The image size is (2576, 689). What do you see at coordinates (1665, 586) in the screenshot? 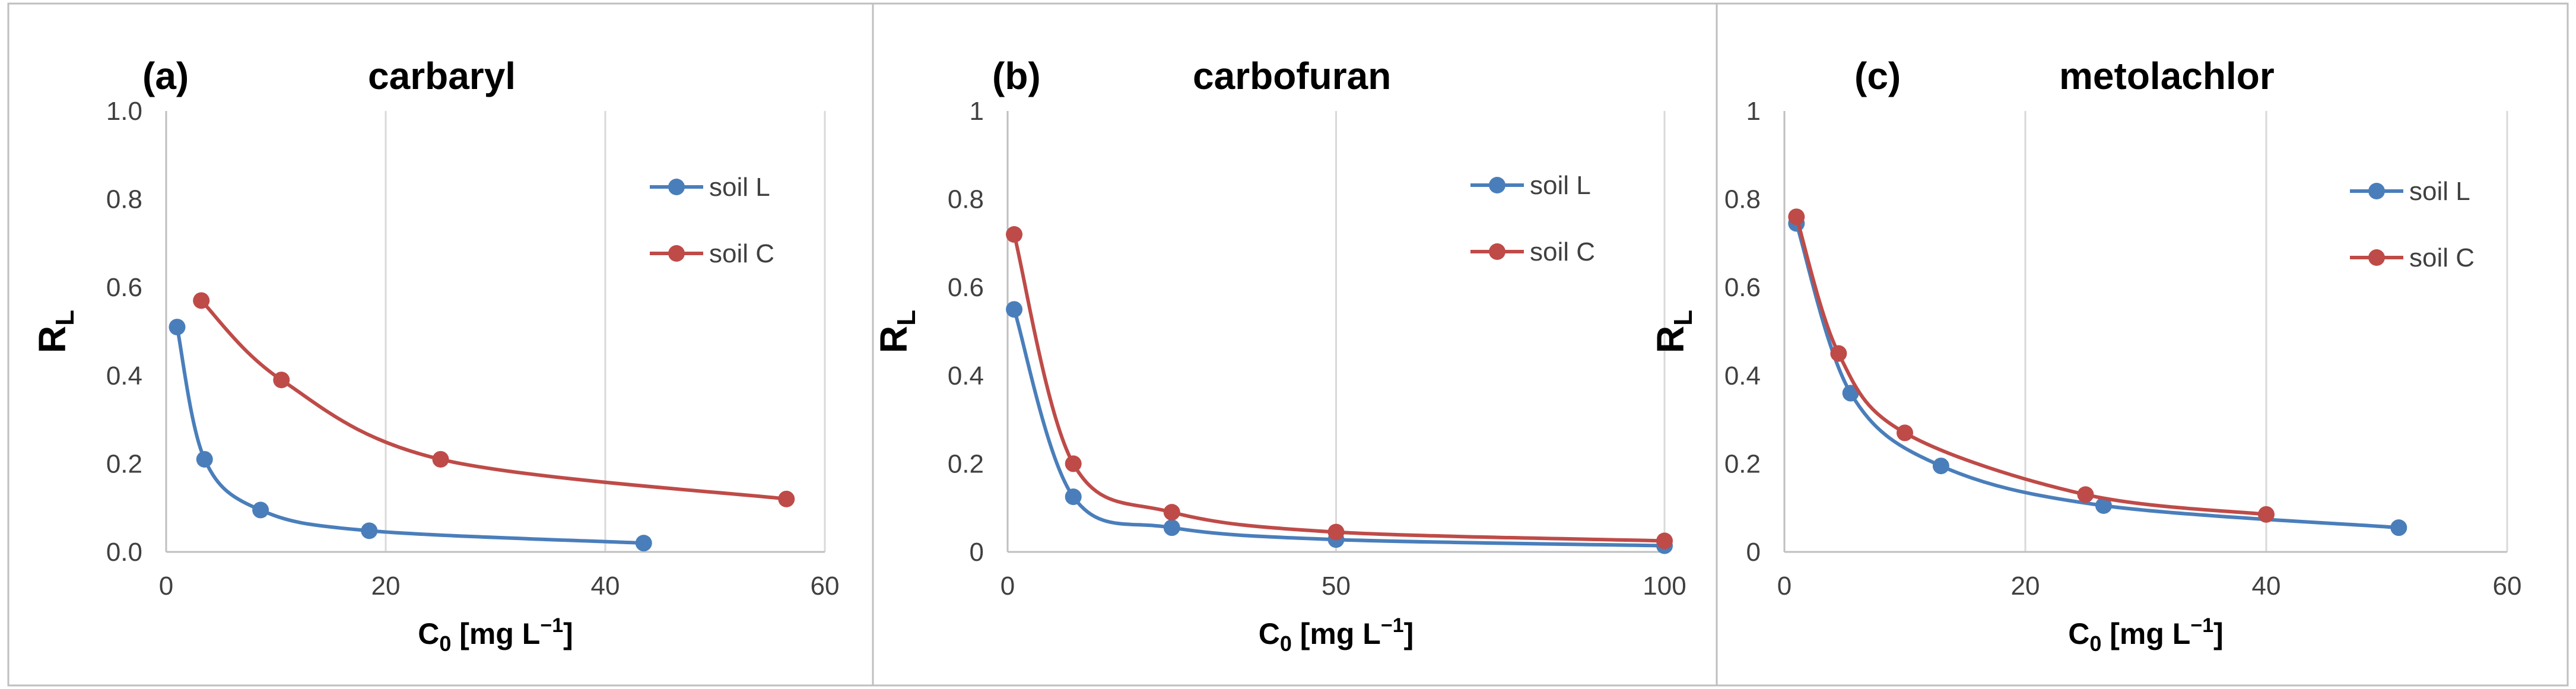
I see `x-tick-label: 100` at bounding box center [1665, 586].